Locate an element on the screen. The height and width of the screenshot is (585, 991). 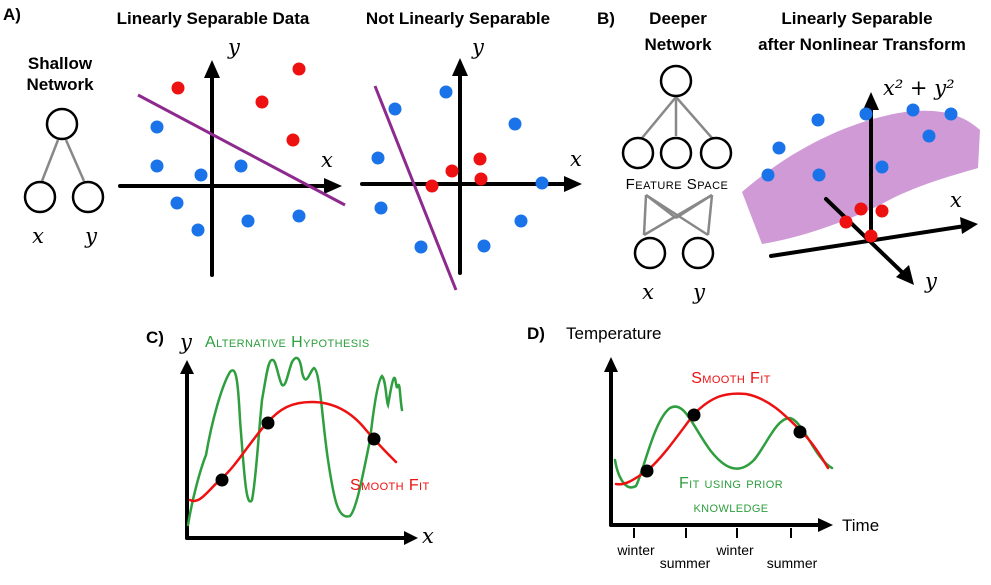
deeper-input-y-label: y is located at coordinates (699, 292).